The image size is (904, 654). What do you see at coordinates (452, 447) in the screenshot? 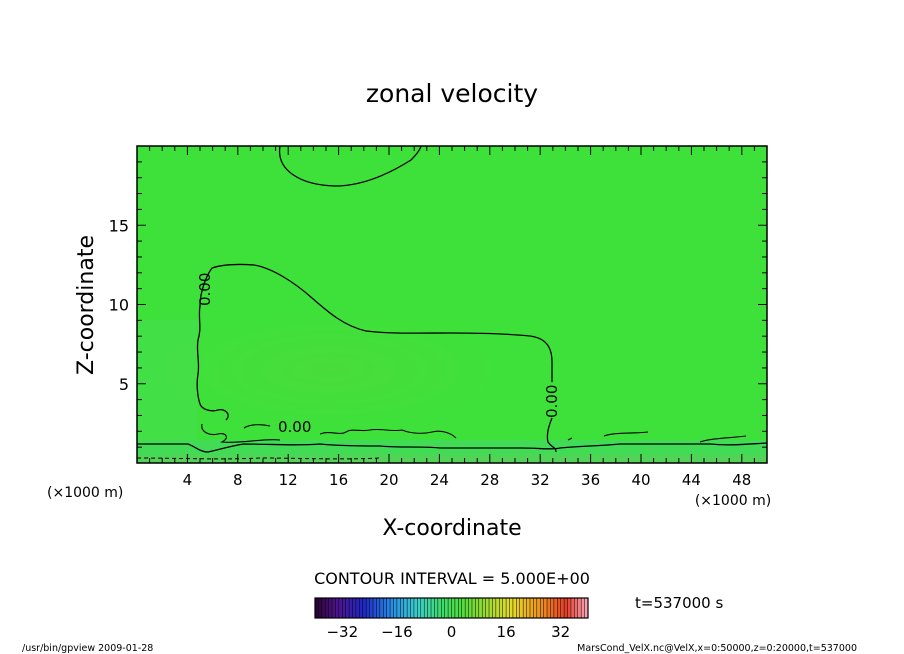
I see `contour-bottom-long` at bounding box center [452, 447].